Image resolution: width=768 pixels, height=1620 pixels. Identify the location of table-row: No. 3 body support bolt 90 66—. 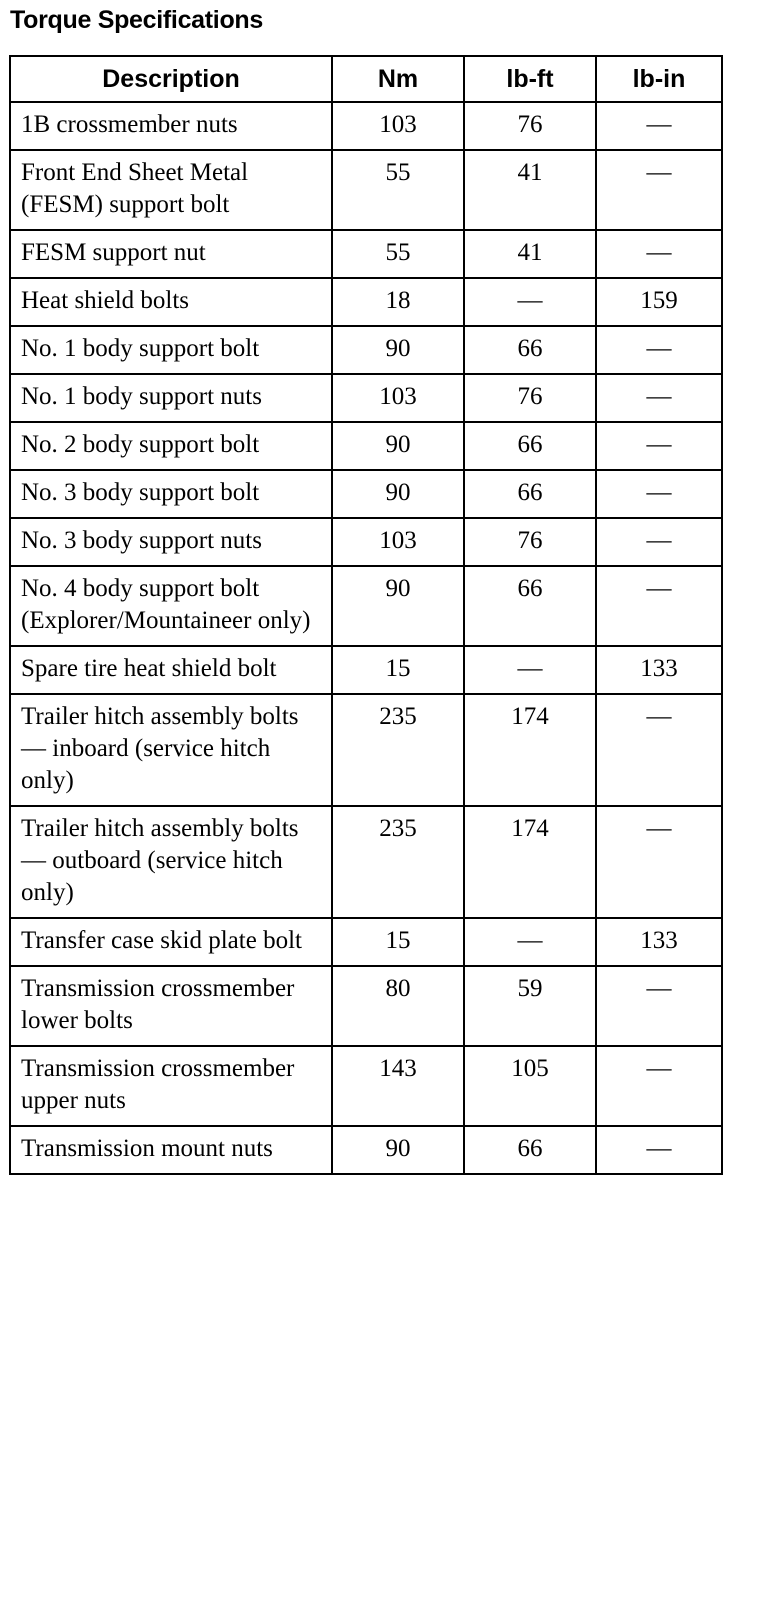
(366, 494).